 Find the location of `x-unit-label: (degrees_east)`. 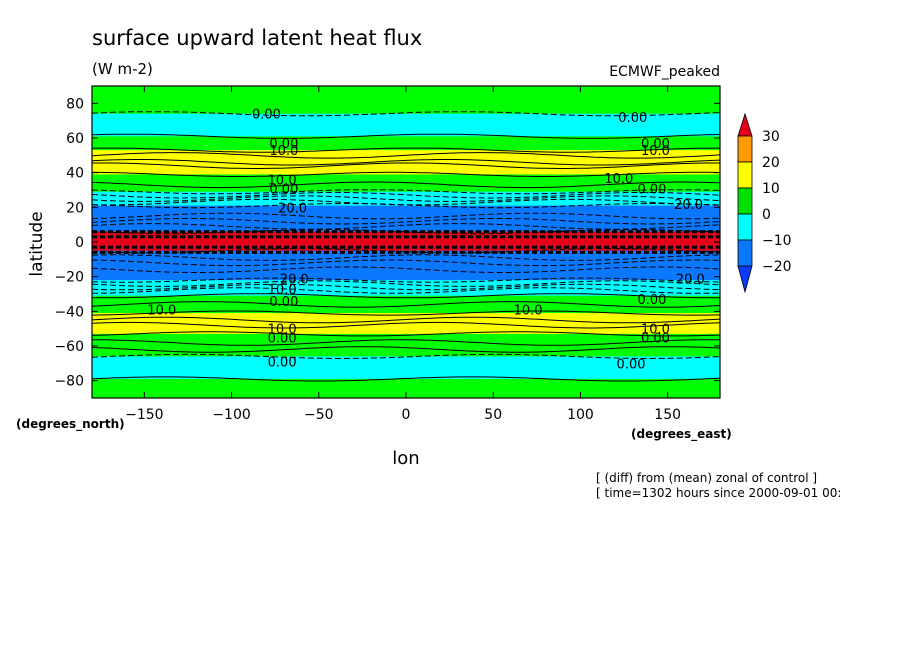

x-unit-label: (degrees_east) is located at coordinates (681, 434).